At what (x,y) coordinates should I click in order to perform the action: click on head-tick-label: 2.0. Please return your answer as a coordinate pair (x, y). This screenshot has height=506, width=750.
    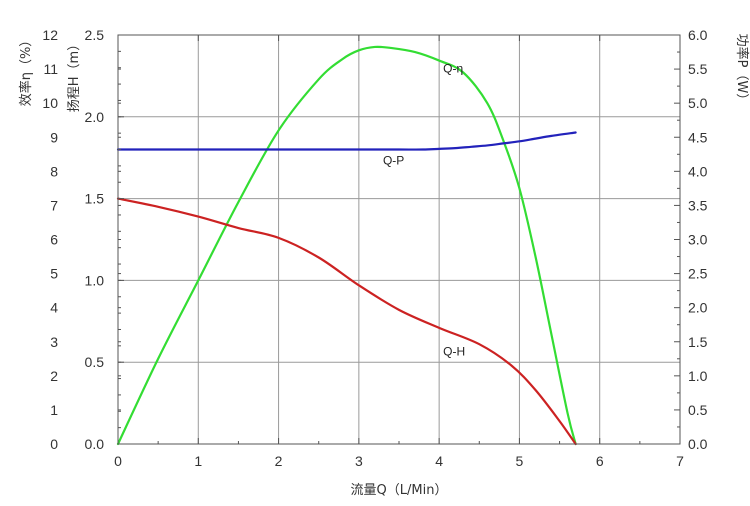
    Looking at the image, I should click on (95, 117).